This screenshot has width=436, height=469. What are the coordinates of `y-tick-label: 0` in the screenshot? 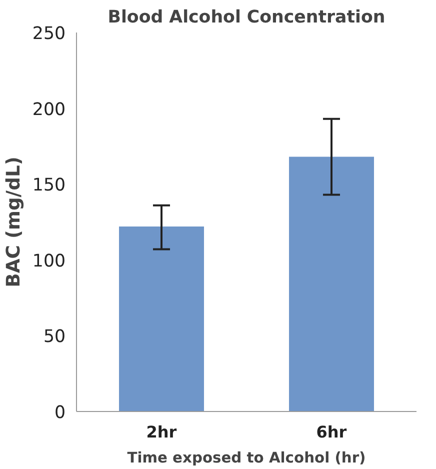 It's located at (60, 413).